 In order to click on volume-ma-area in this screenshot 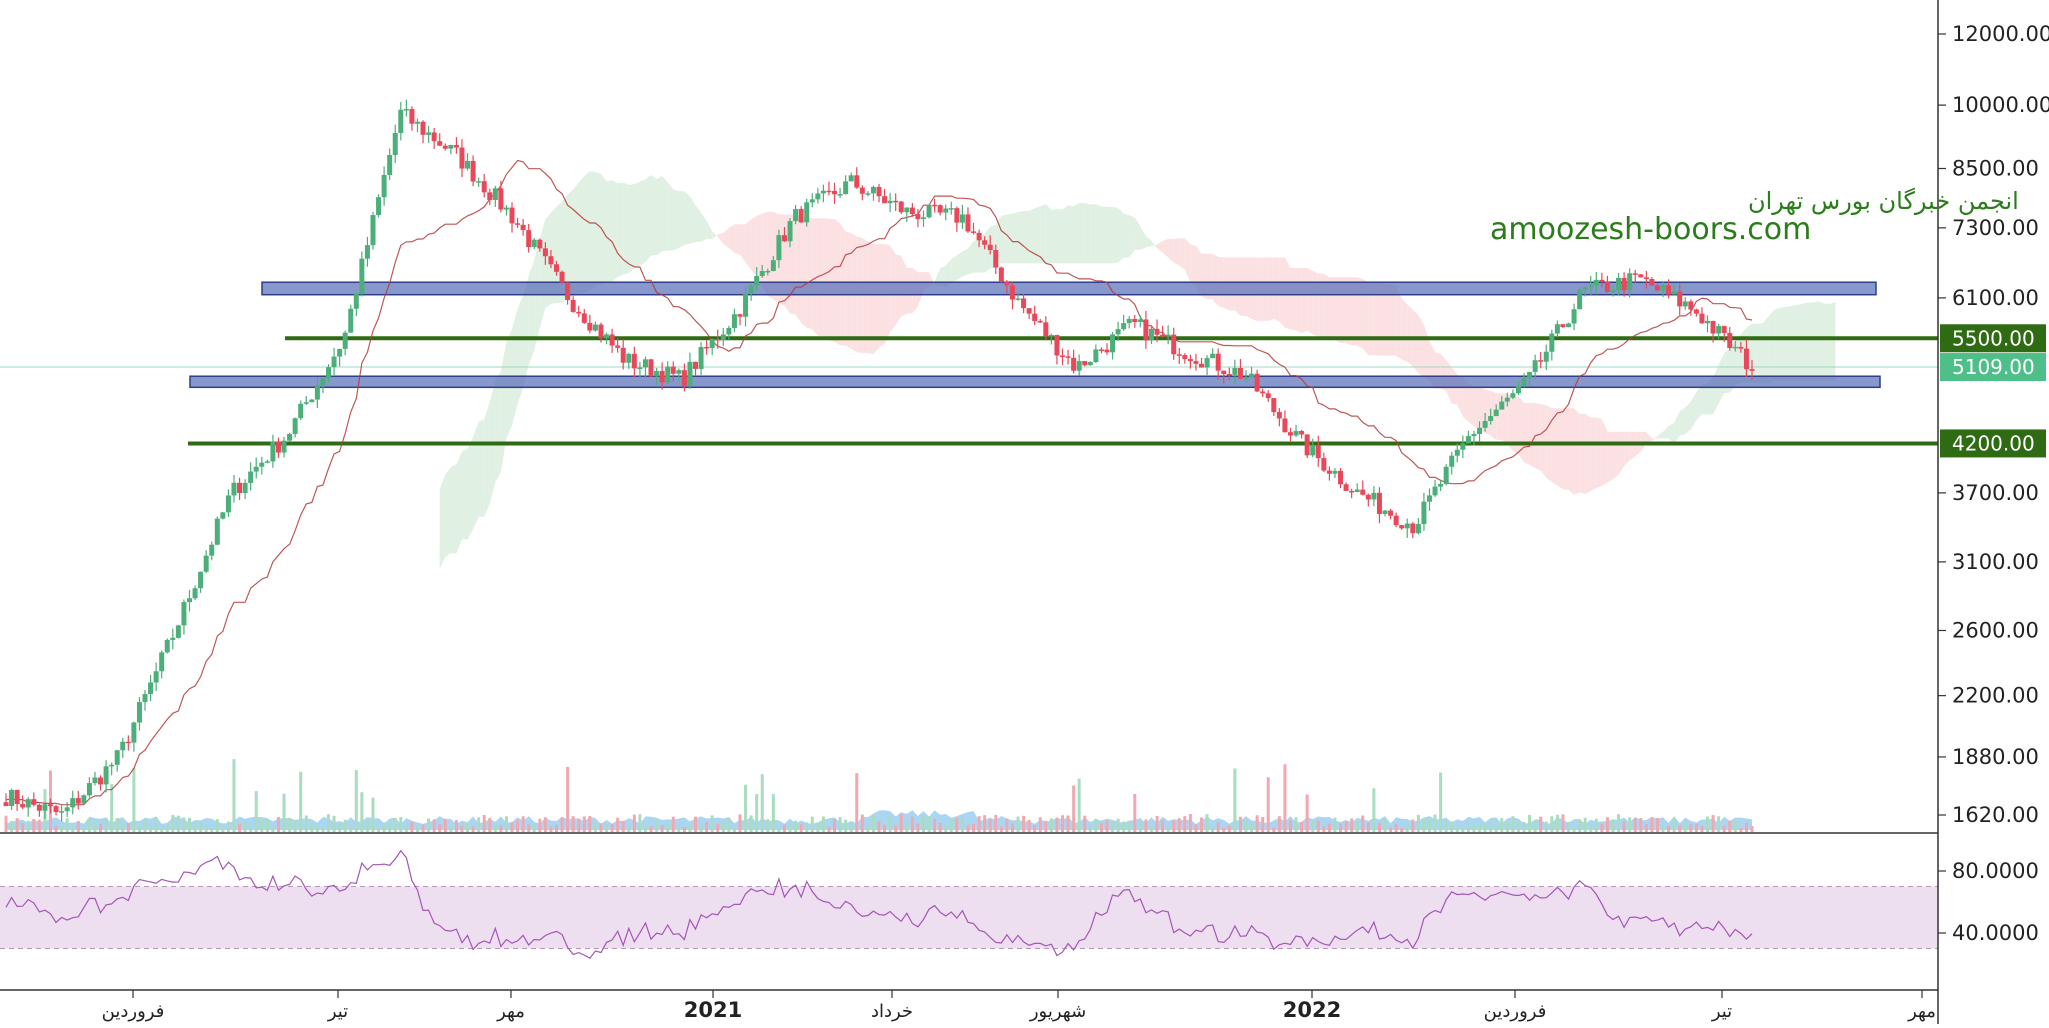, I will do `click(879, 820)`.